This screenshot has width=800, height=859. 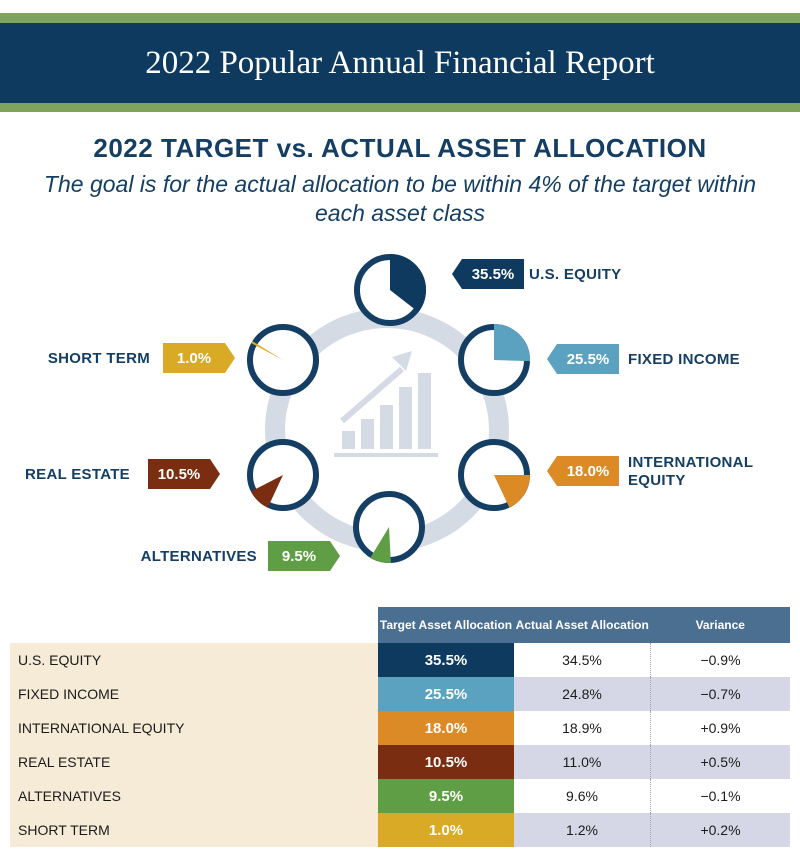 What do you see at coordinates (582, 762) in the screenshot?
I see `row-actual: 11.0%` at bounding box center [582, 762].